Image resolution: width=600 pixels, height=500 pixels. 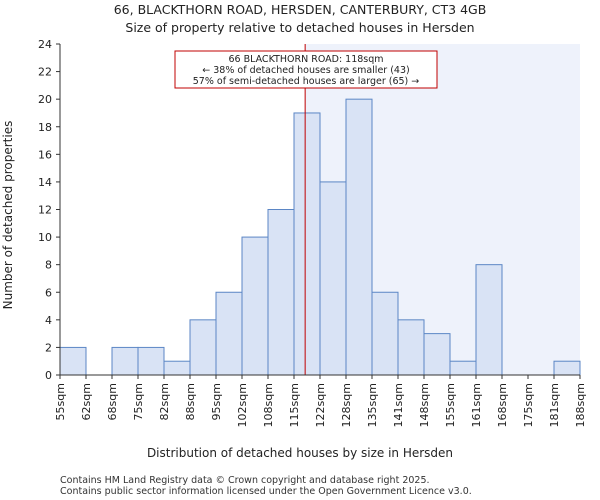 What do you see at coordinates (268, 405) in the screenshot?
I see `x-tick-label: 108sqm` at bounding box center [268, 405].